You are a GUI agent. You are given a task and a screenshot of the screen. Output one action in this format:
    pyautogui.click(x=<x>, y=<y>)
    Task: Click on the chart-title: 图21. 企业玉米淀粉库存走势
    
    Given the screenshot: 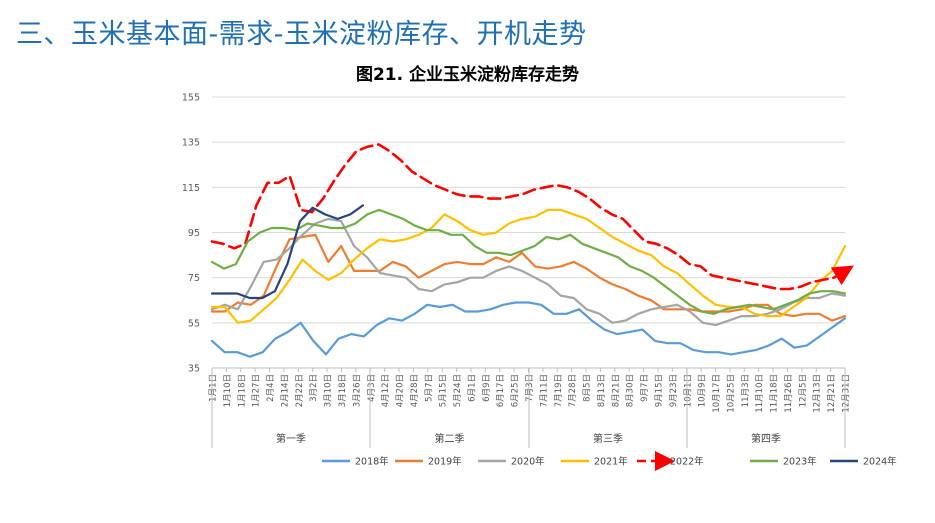 What is the action you would take?
    pyautogui.click(x=467, y=75)
    